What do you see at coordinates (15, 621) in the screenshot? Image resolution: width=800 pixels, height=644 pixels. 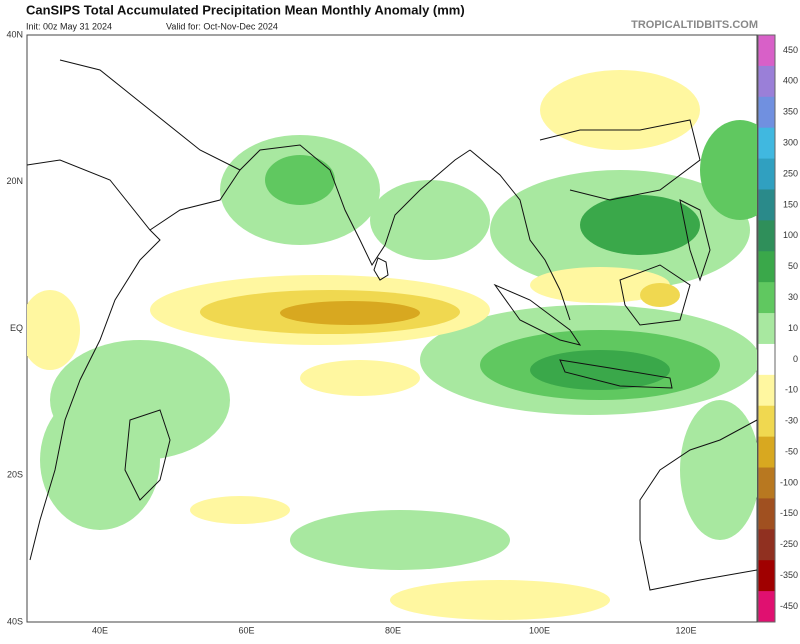 I see `lat-label: 40S` at bounding box center [15, 621].